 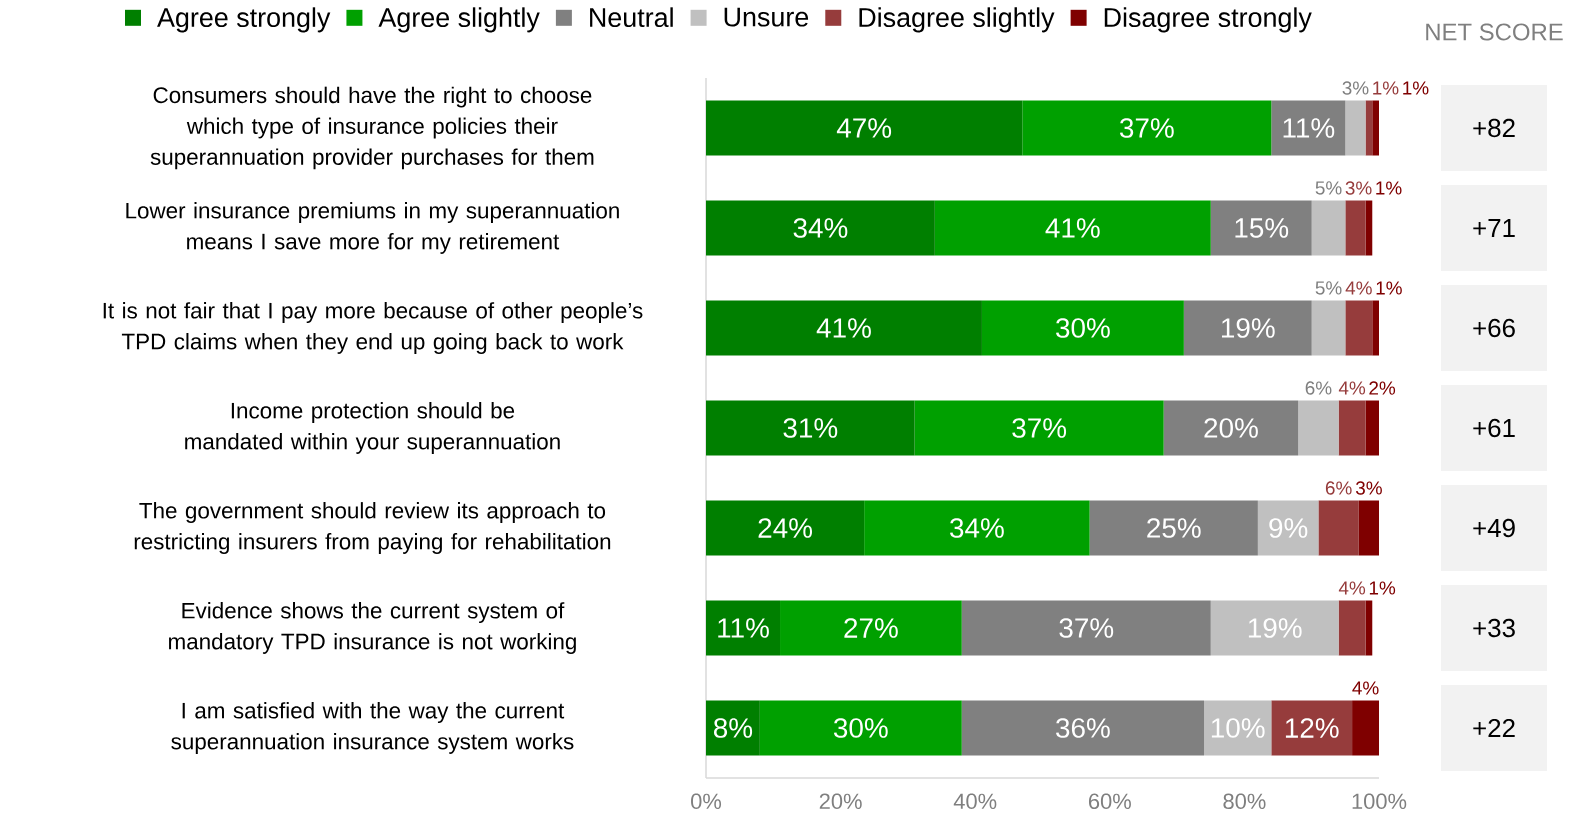 What do you see at coordinates (372, 628) in the screenshot?
I see `y-tick-label: Evidence shows the current system of mandatory TPD insurance is not working` at bounding box center [372, 628].